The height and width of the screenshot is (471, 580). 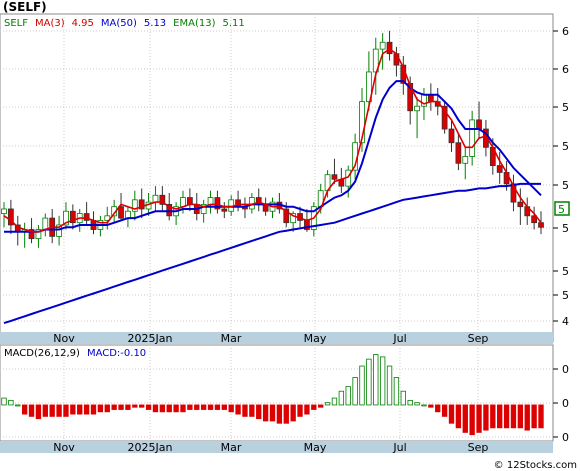 What do you see at coordinates (25, 7) in the screenshot?
I see `chart-title: (SELF)` at bounding box center [25, 7].